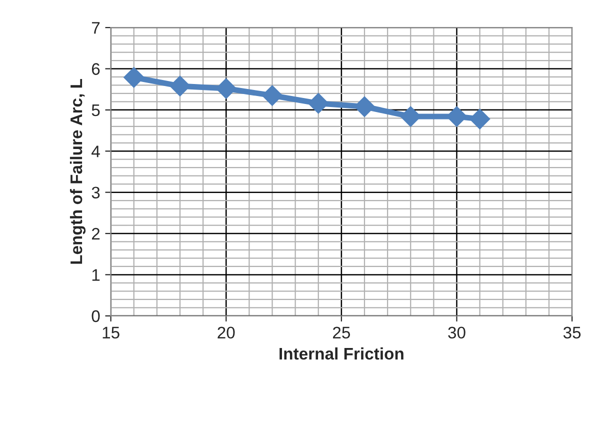 The height and width of the screenshot is (424, 599). I want to click on y-tick-label: 6, so click(96, 69).